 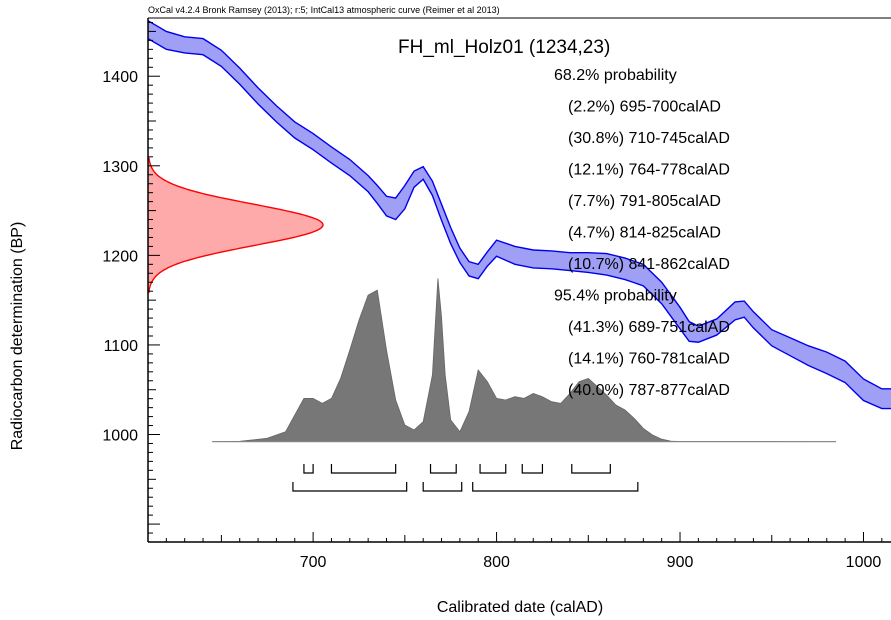 What do you see at coordinates (649, 390) in the screenshot?
I see `range-label-95: (40.0%) 787-877calAD` at bounding box center [649, 390].